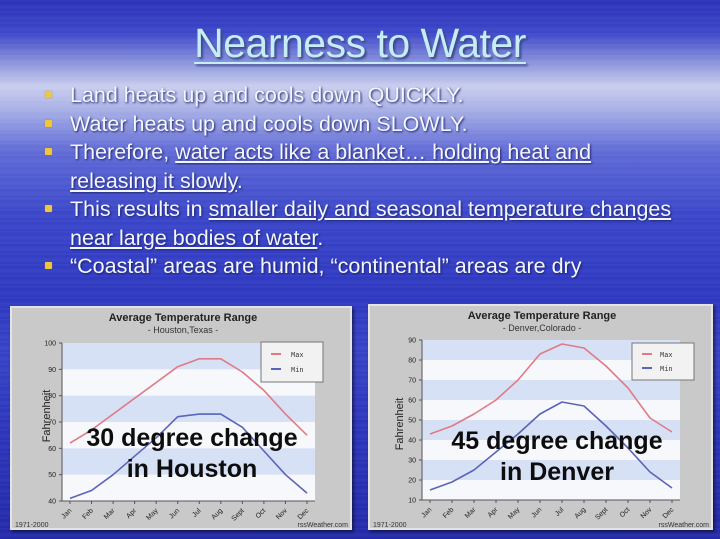 This screenshot has height=539, width=720. Describe the element at coordinates (557, 457) in the screenshot. I see `denver-annotation: 45 degree change in Denver` at that location.